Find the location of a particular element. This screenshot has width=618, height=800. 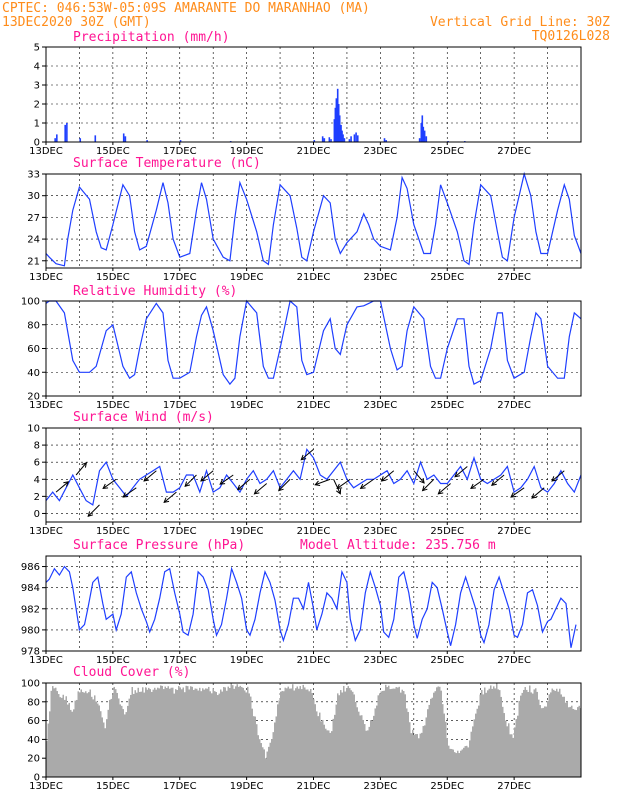

y-tick-label: 984 is located at coordinates (30, 588).